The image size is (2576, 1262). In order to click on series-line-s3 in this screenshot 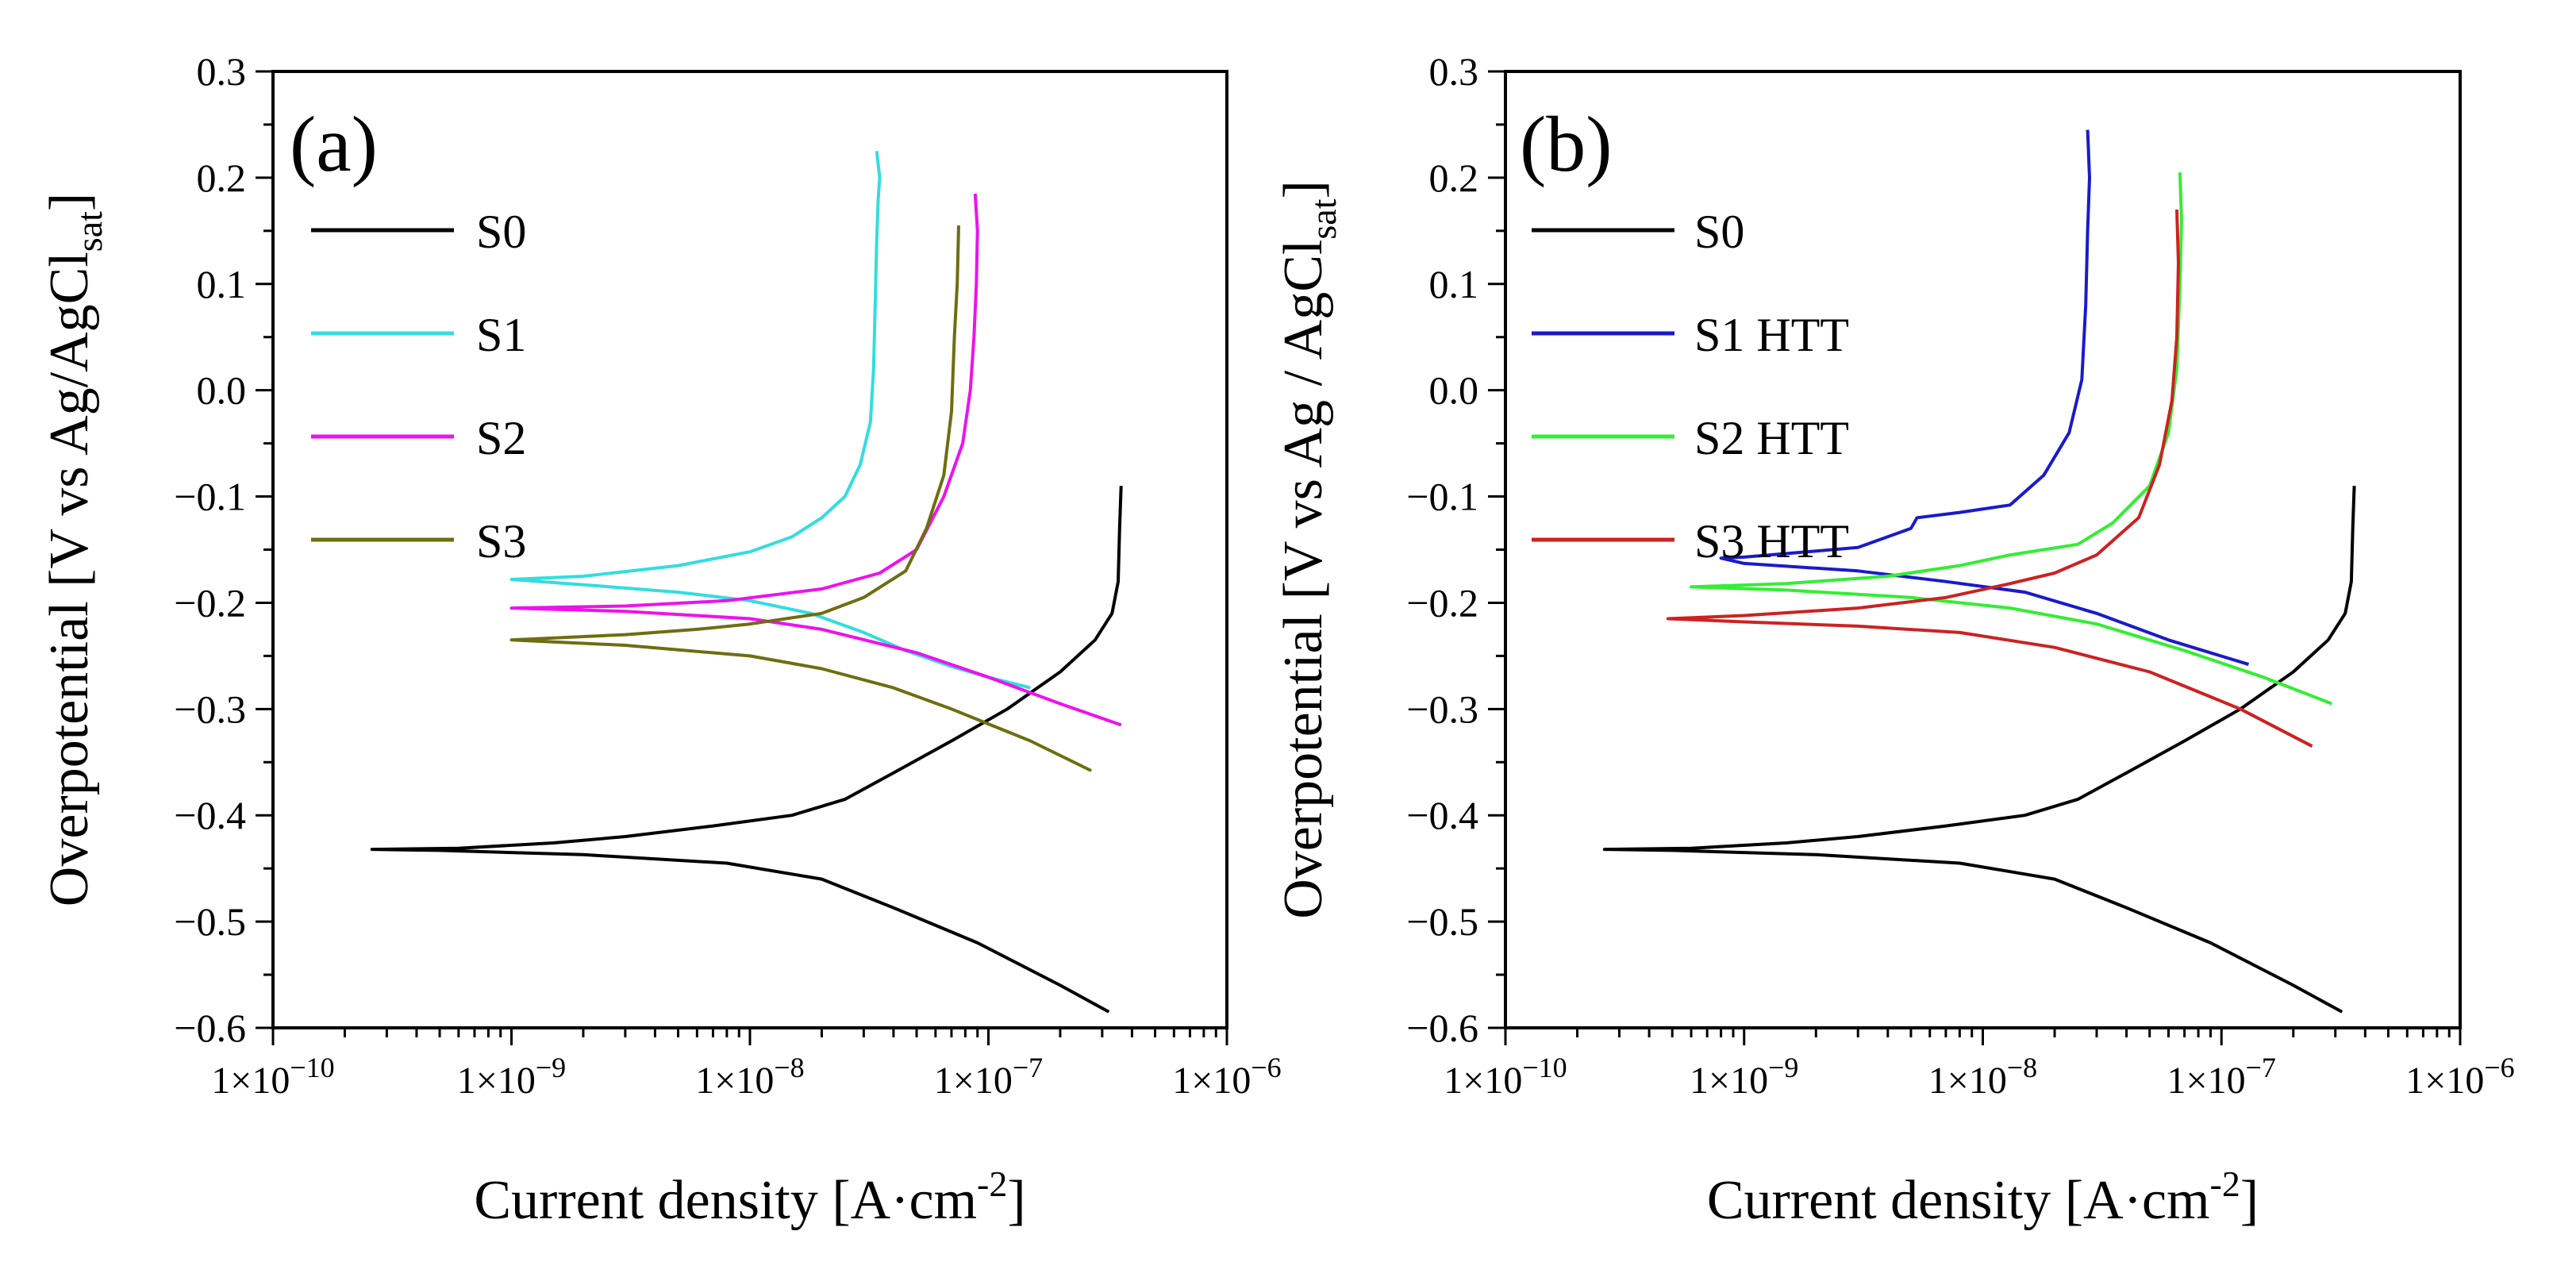, I will do `click(800, 499)`.